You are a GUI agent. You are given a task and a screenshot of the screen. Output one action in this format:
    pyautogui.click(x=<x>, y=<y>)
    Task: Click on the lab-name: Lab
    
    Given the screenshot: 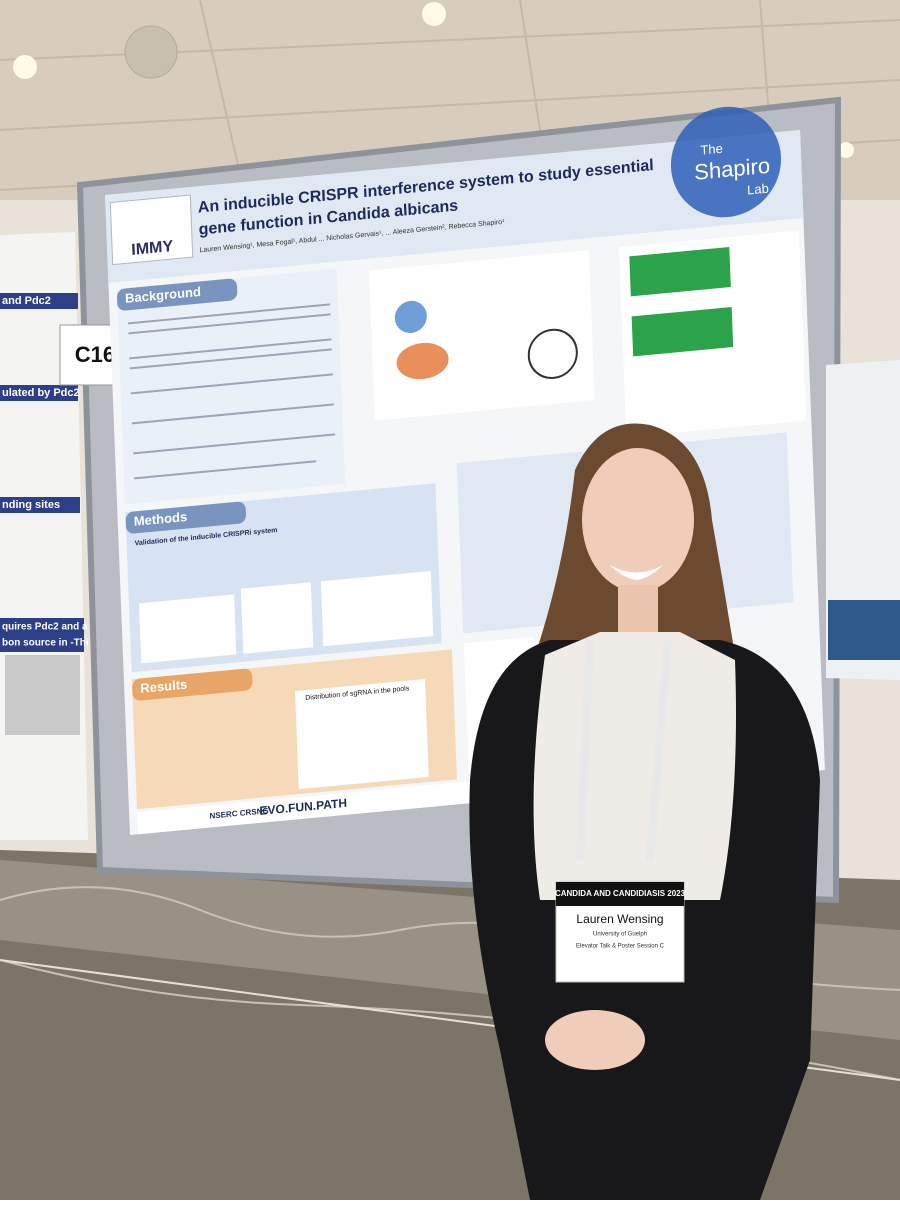 What is the action you would take?
    pyautogui.click(x=758, y=189)
    